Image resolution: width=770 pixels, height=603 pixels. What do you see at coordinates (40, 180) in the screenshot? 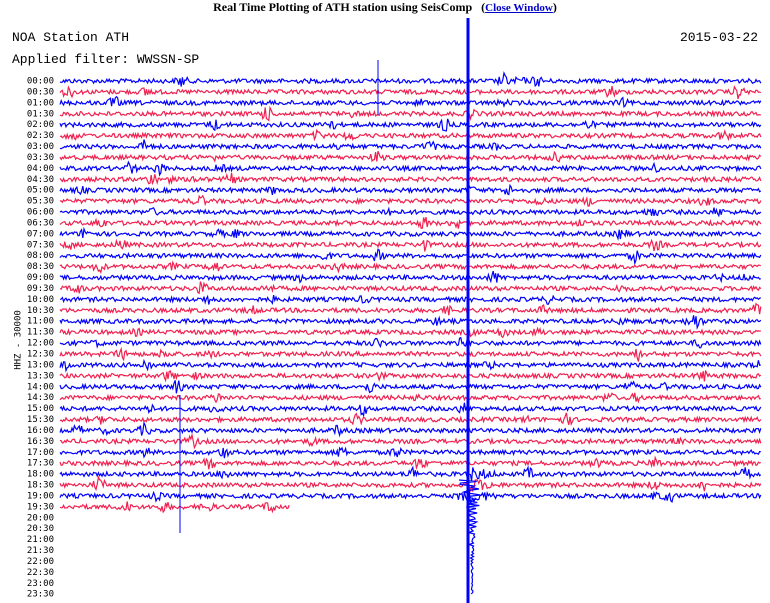
I see `time-label: 04:30` at bounding box center [40, 180].